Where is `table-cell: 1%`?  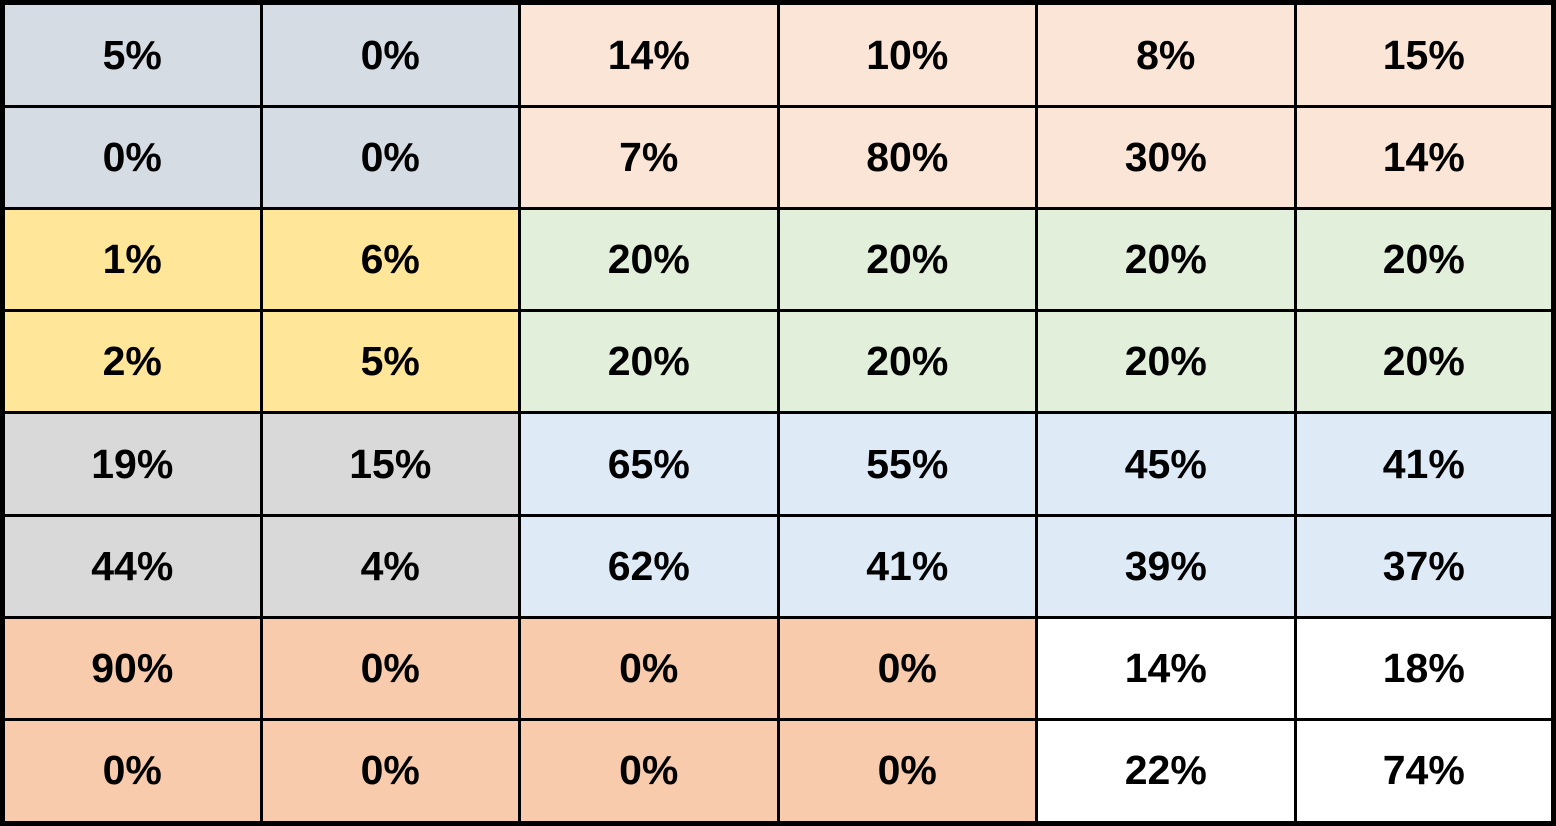 table-cell: 1% is located at coordinates (132, 260).